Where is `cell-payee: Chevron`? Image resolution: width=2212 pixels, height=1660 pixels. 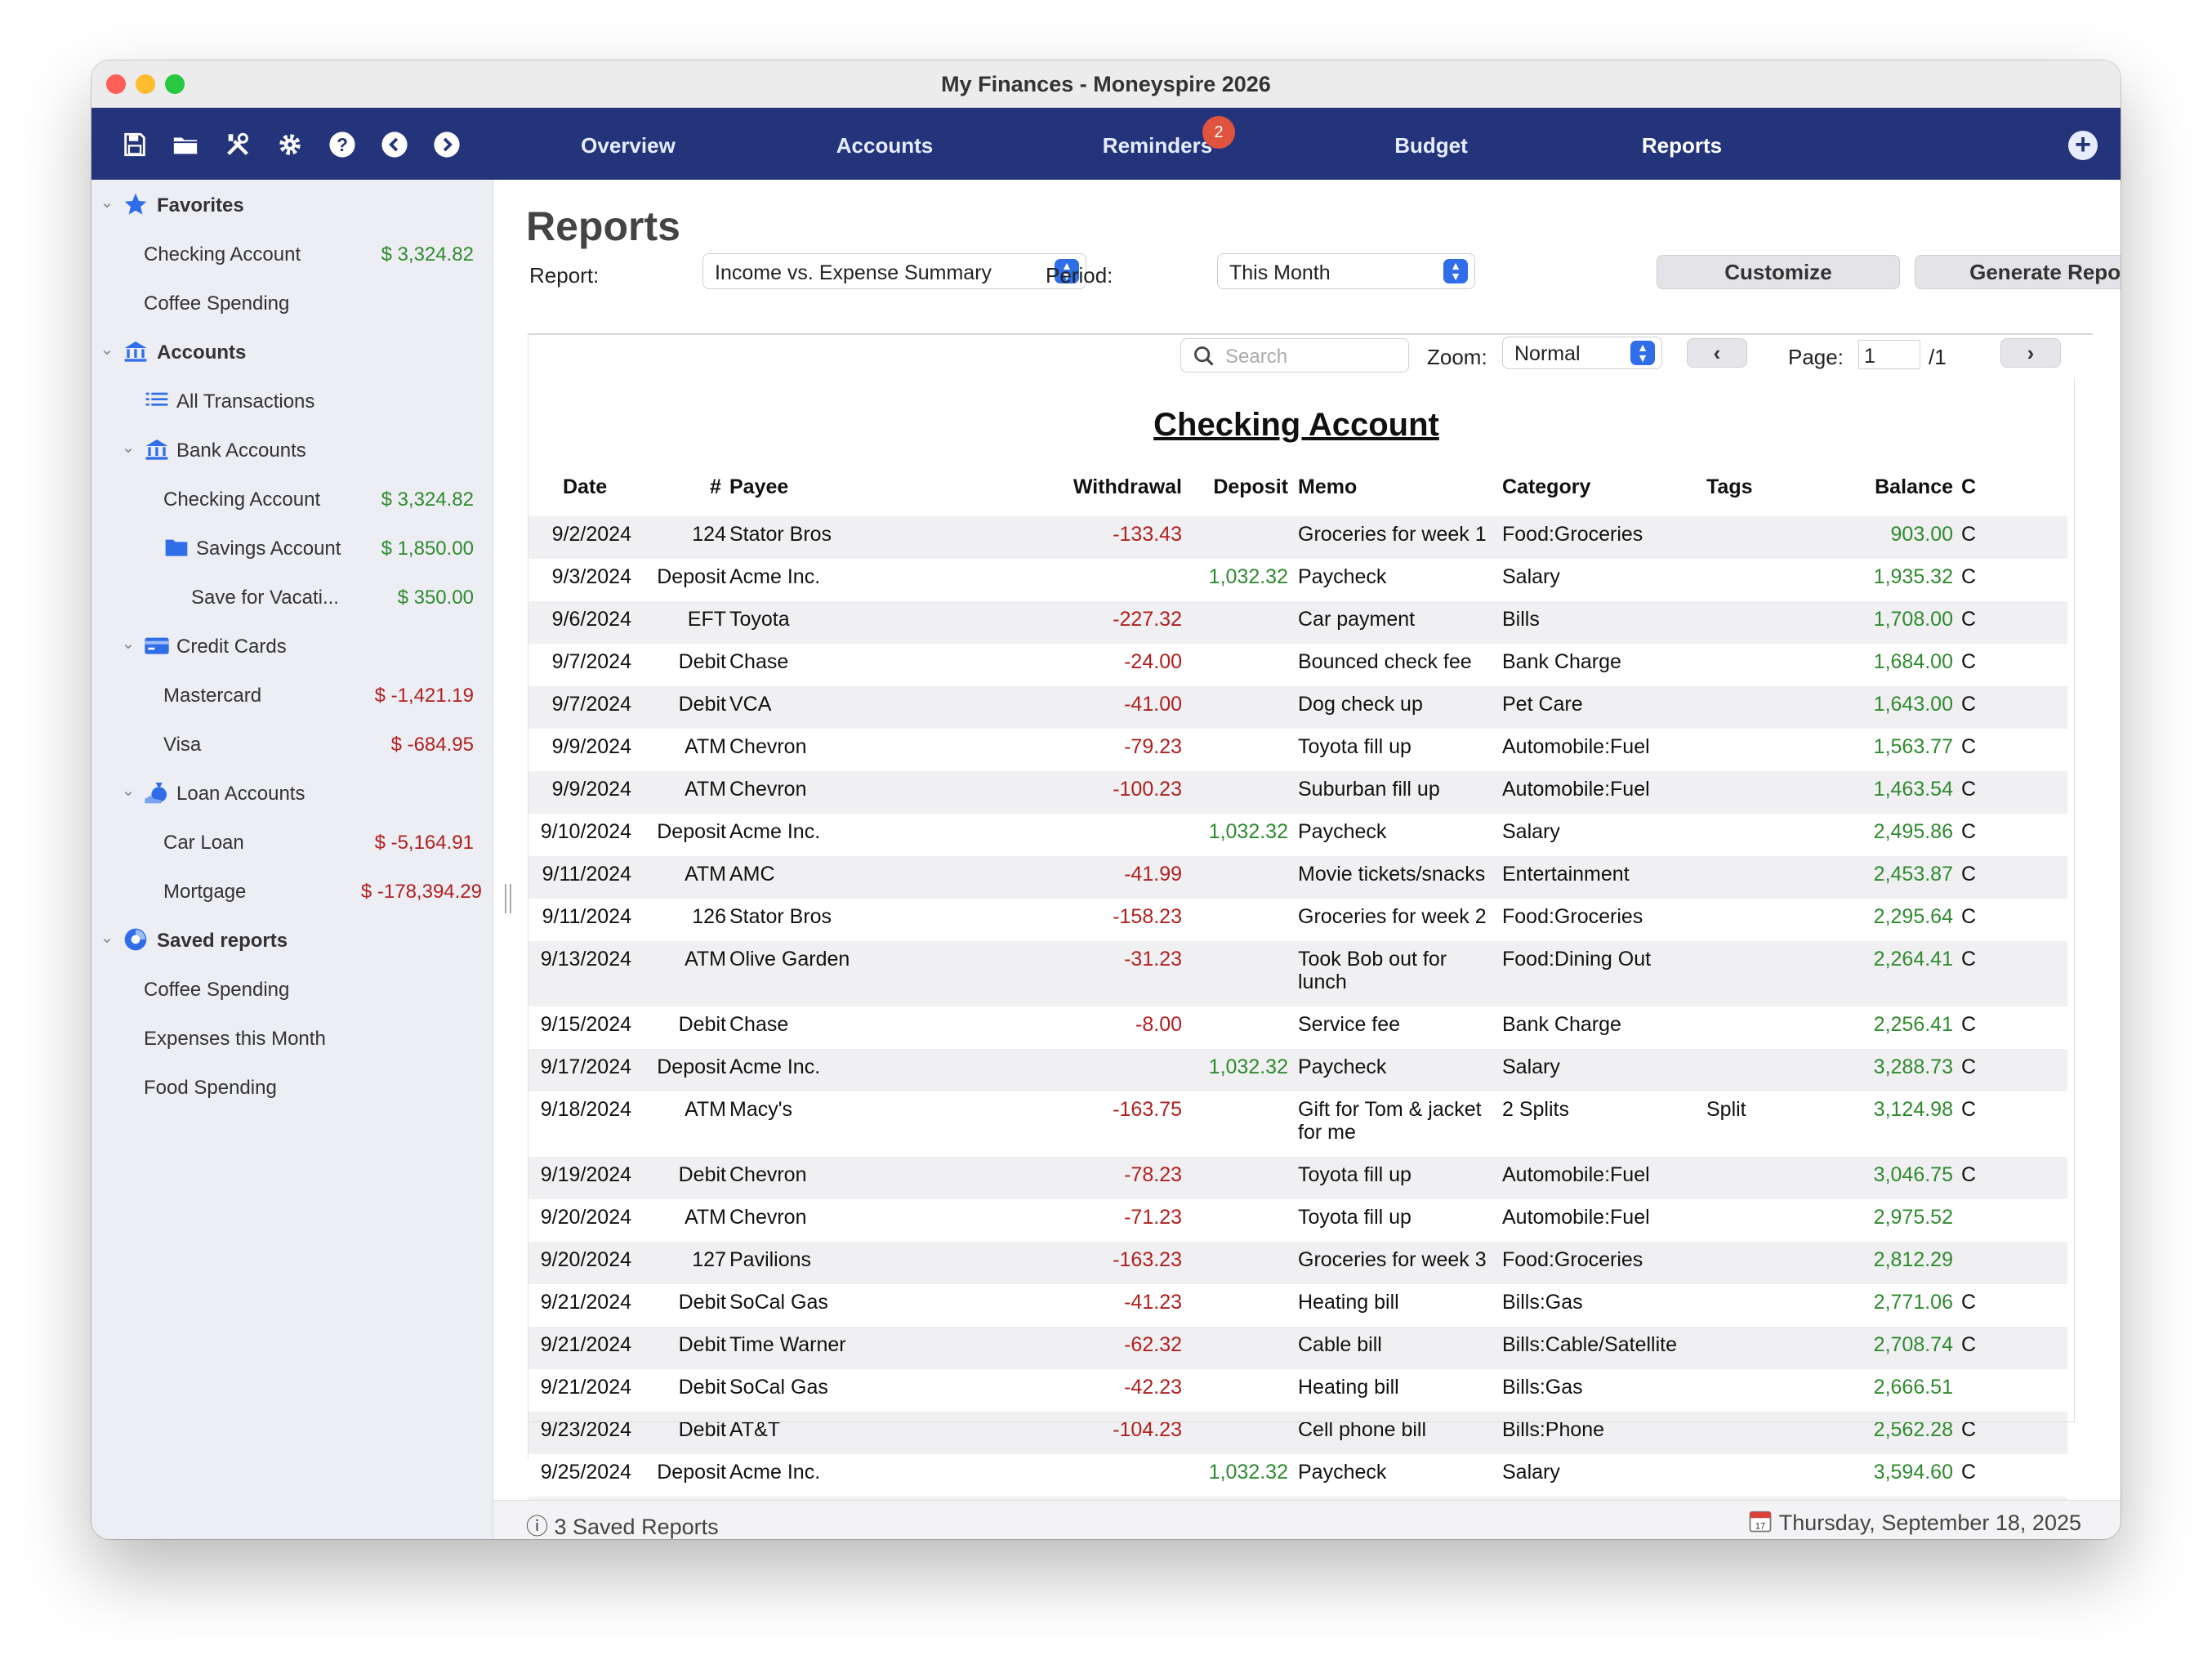
cell-payee: Chevron is located at coordinates (768, 1174).